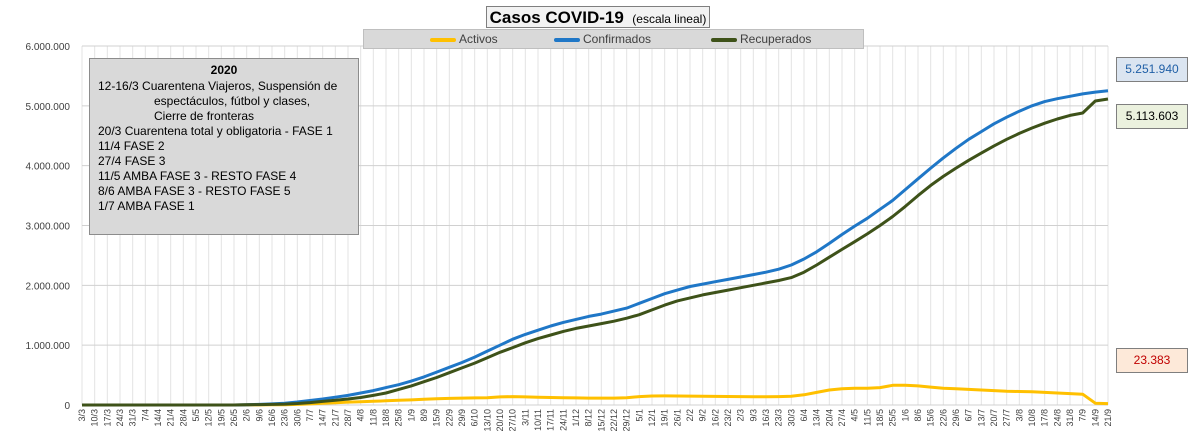 This screenshot has width=1200, height=442. Describe the element at coordinates (67, 406) in the screenshot. I see `y-tick-label: 0` at that location.